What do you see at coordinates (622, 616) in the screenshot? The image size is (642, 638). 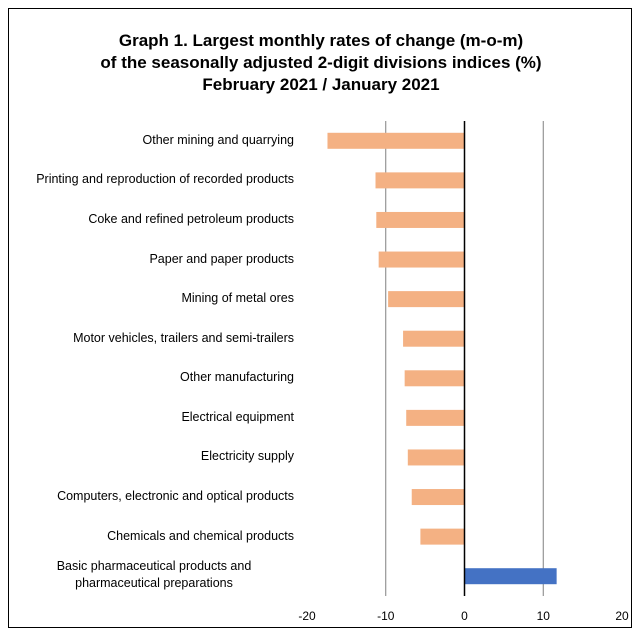 I see `x-tick-label: 20` at bounding box center [622, 616].